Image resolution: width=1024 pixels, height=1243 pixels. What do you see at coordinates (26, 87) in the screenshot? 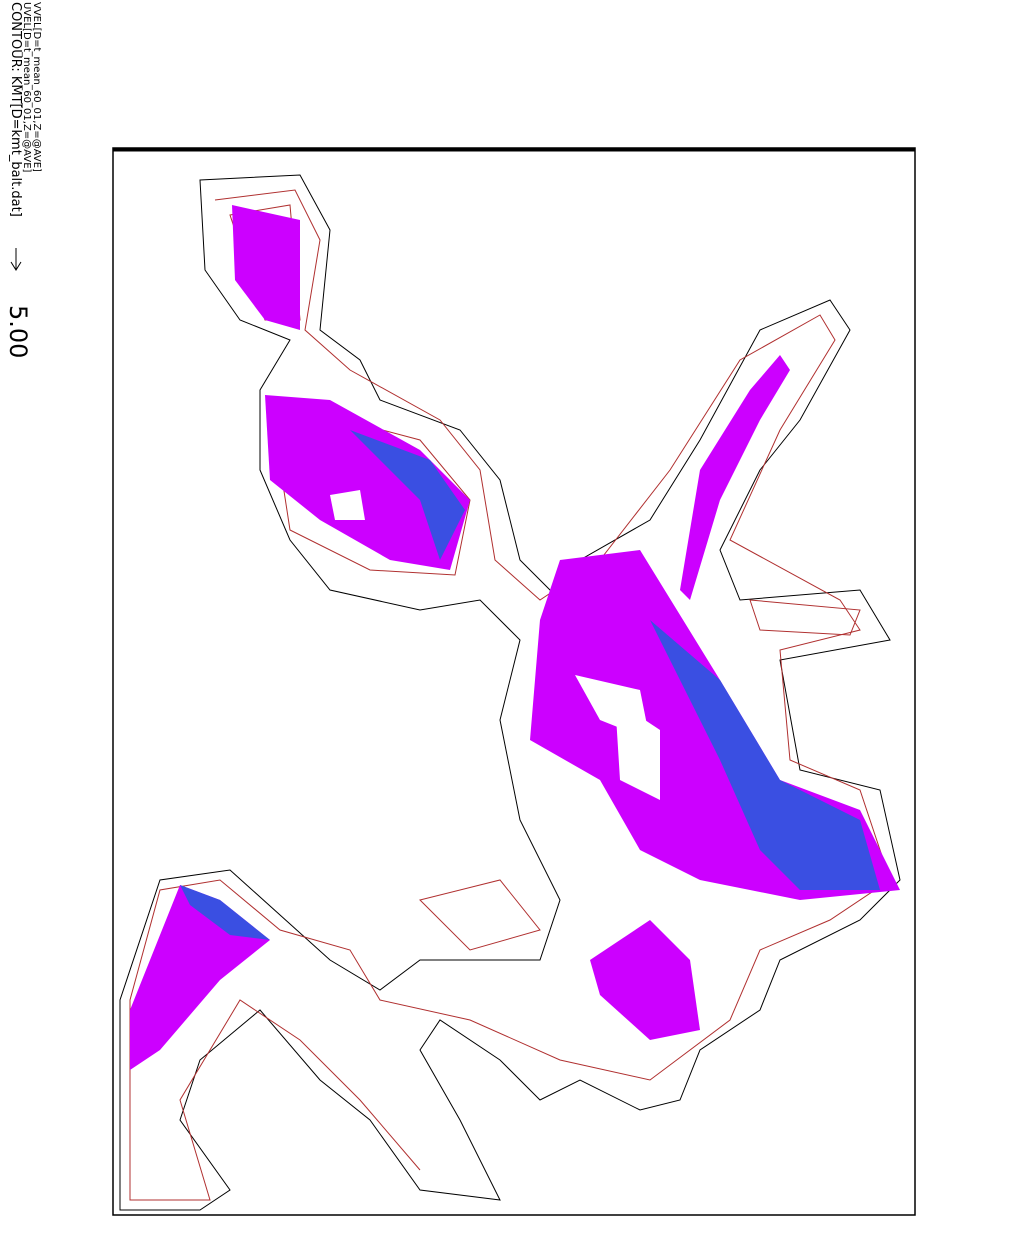
I see `header-line: UVEL[D=t_mean_60_01,Z=@AVE]` at bounding box center [26, 87].